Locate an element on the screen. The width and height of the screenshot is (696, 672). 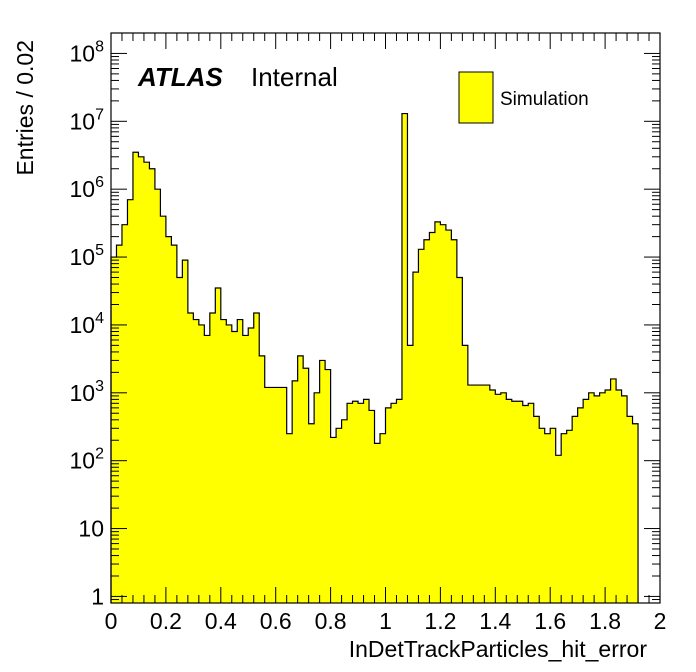
legend-entry-label: Simulation is located at coordinates (544, 99).